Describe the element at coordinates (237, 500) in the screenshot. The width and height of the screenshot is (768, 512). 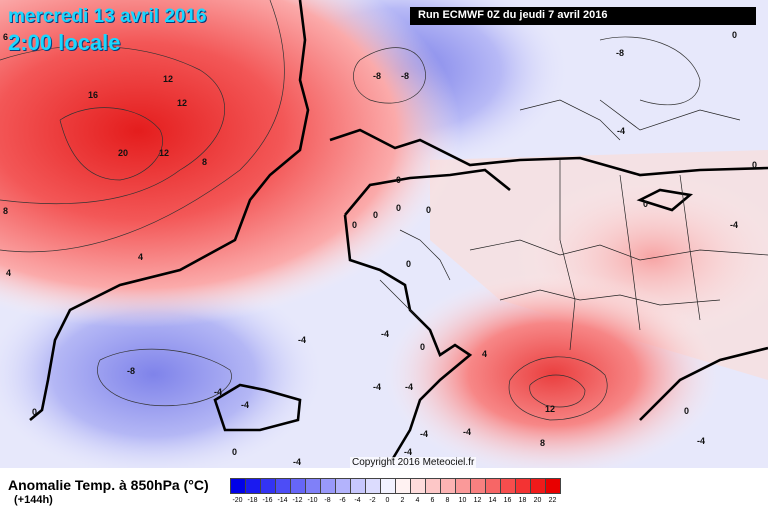
I see `colorbar-label: -20` at that location.